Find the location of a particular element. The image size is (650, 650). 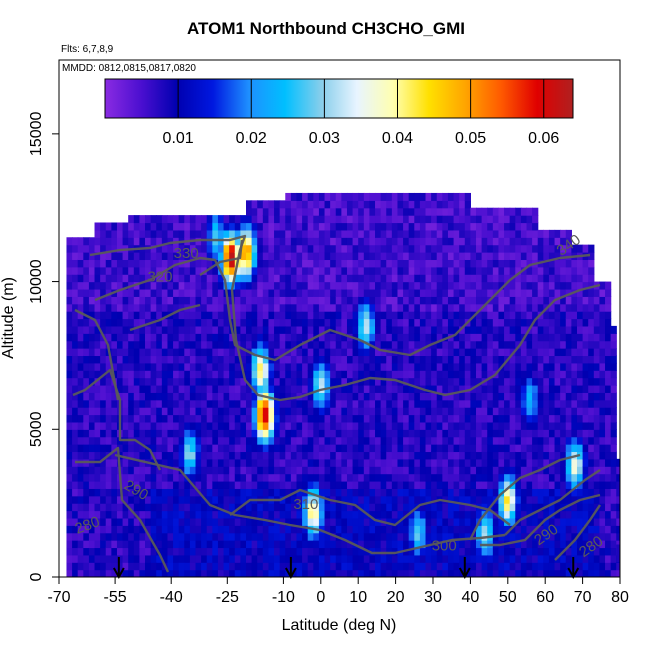

contour-line is located at coordinates (122, 509).